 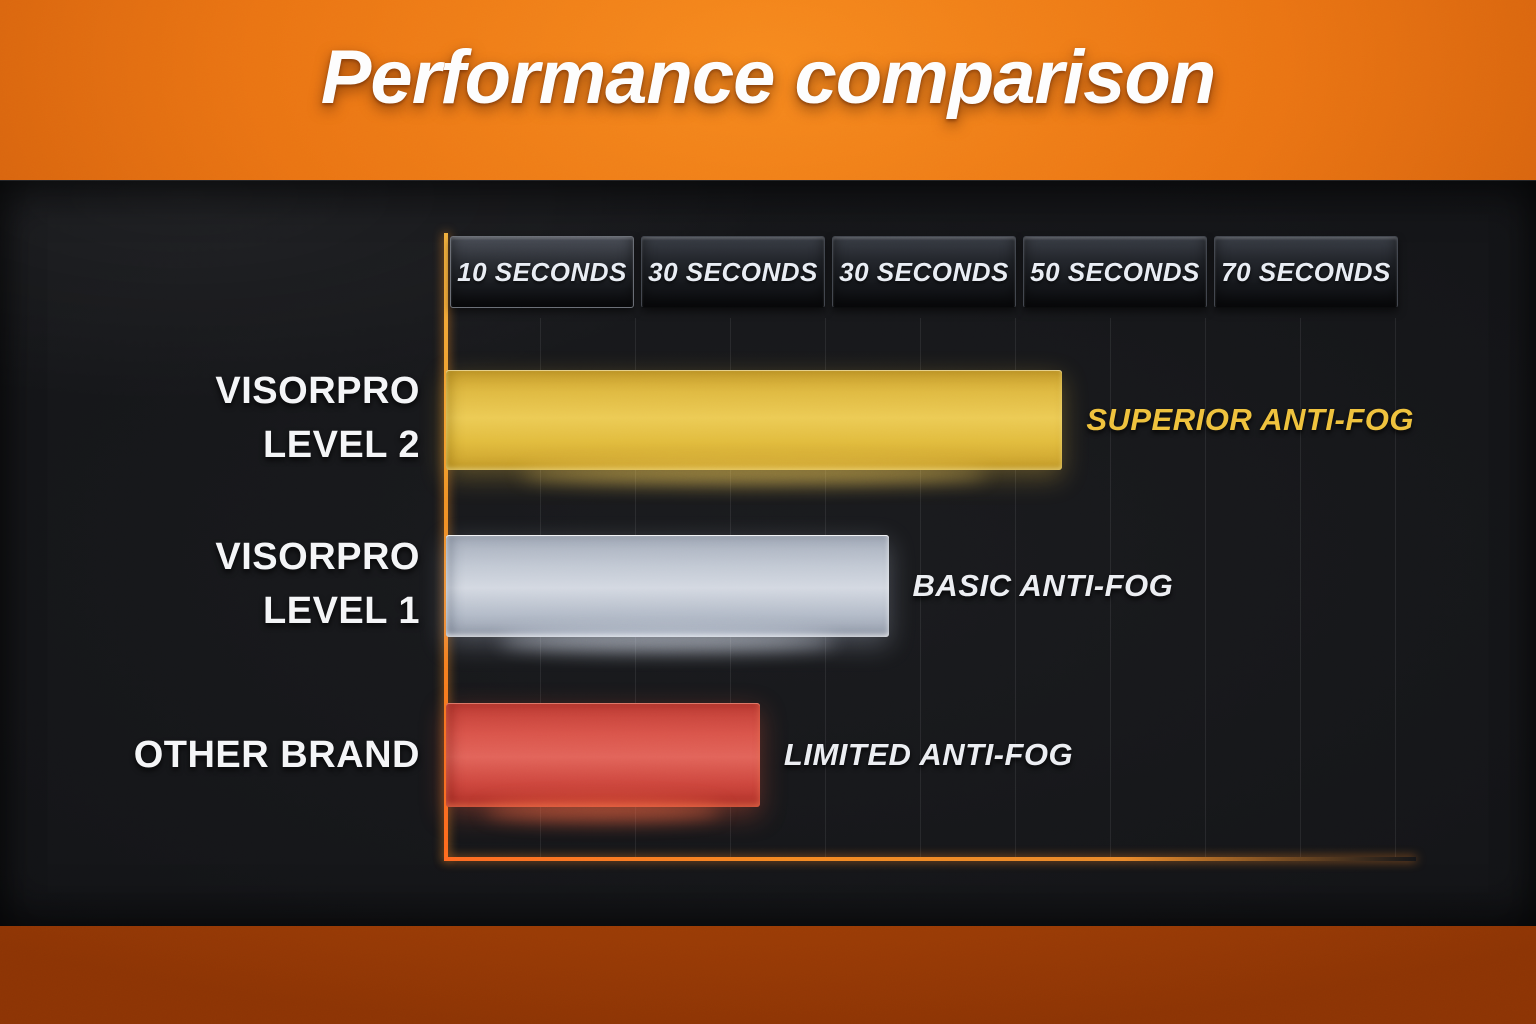 I want to click on bar-row-visorpro-level1: BASIC ANTI-FOG, so click(x=926, y=586).